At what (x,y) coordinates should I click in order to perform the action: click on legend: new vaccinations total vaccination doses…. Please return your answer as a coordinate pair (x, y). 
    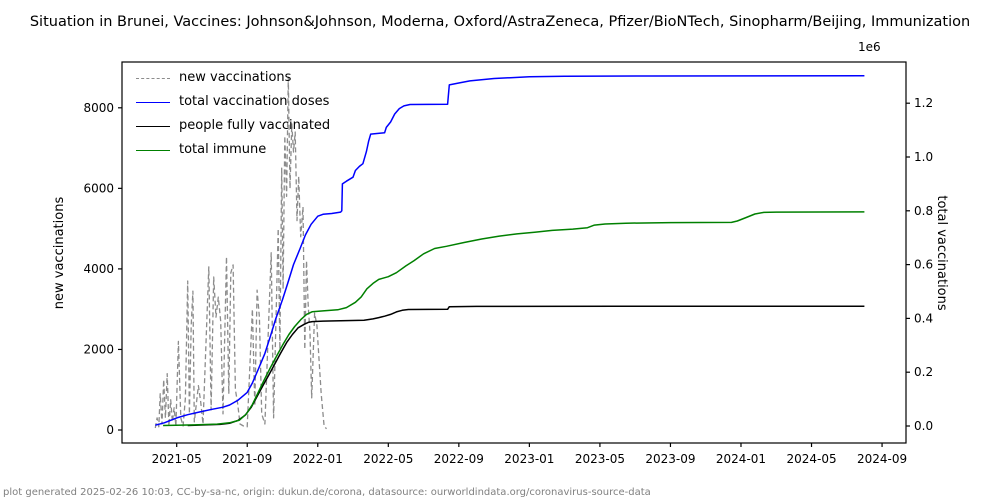
    Looking at the image, I should click on (233, 114).